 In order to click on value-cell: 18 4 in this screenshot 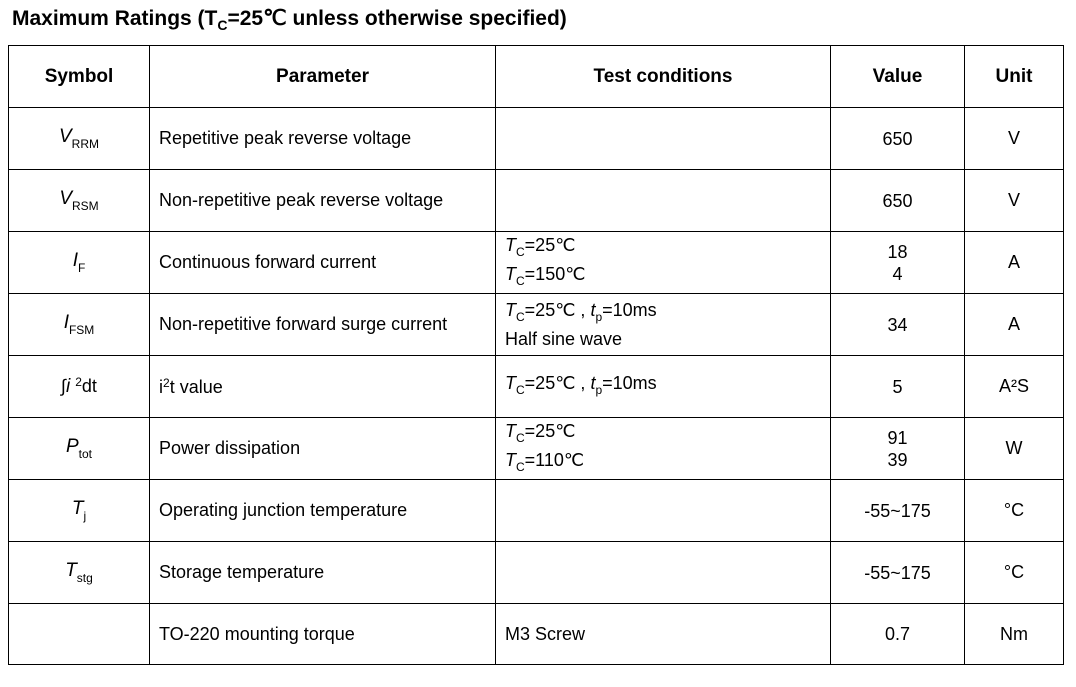, I will do `click(897, 262)`.